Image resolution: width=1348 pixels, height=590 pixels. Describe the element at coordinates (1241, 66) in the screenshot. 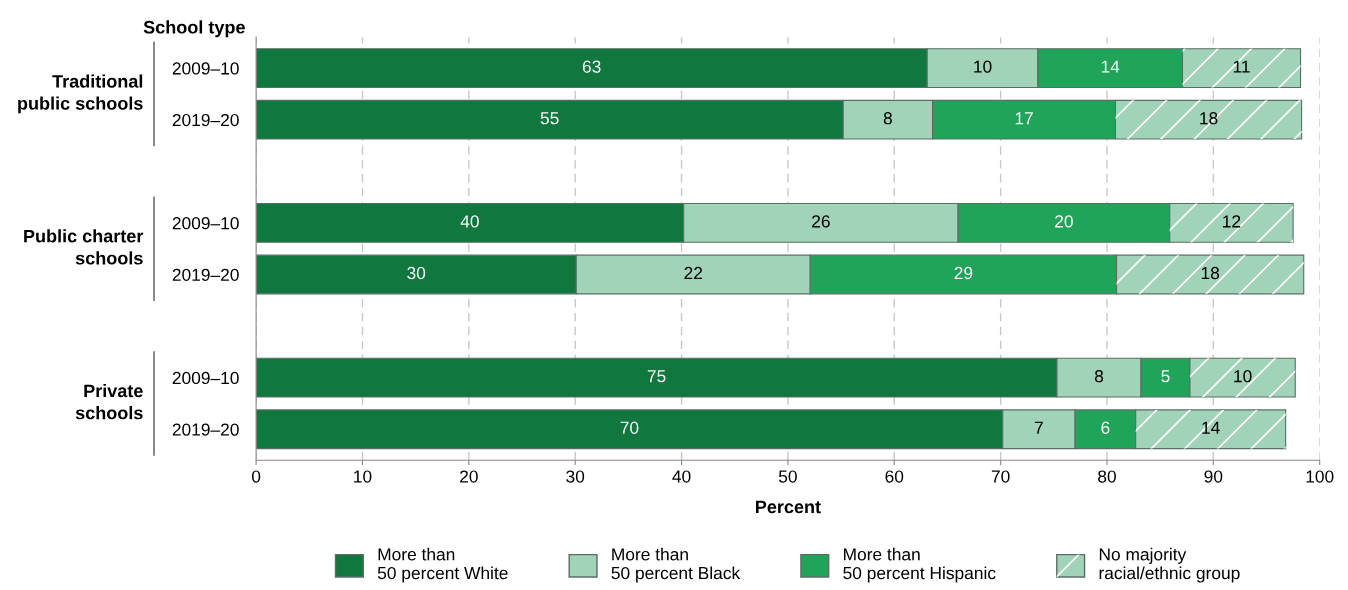

I see `data-label: 11` at that location.